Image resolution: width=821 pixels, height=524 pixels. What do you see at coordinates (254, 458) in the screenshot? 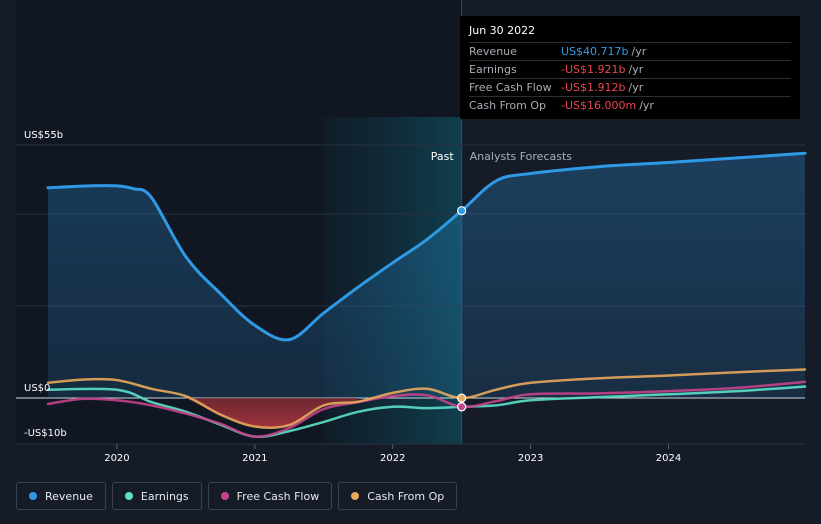
I see `x-tick-label: 2021` at bounding box center [254, 458].